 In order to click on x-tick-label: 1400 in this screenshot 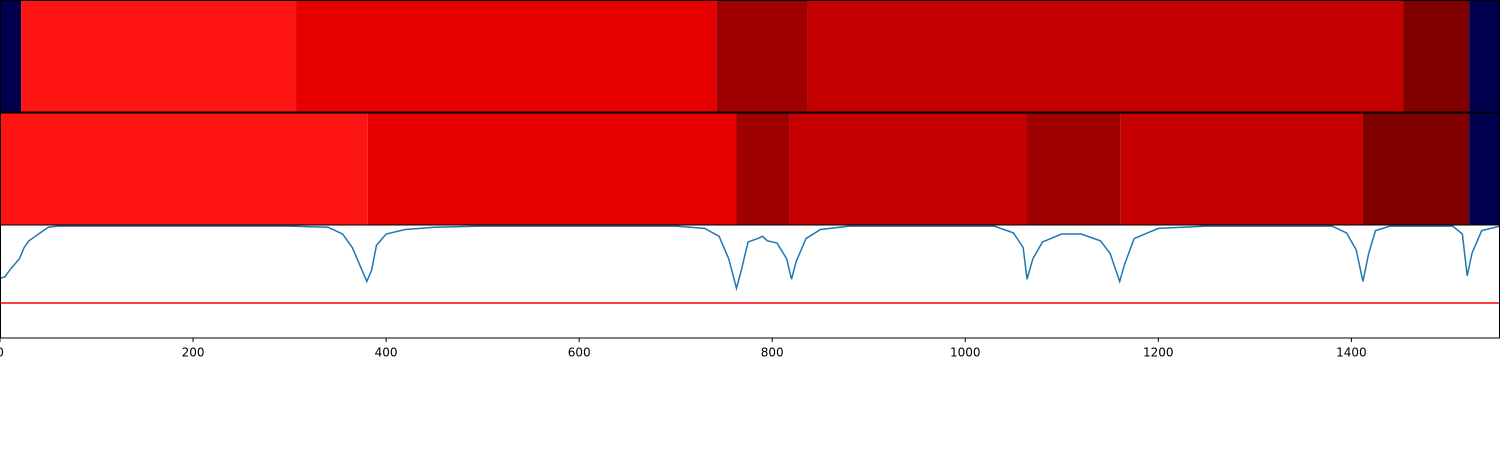, I will do `click(1351, 353)`.